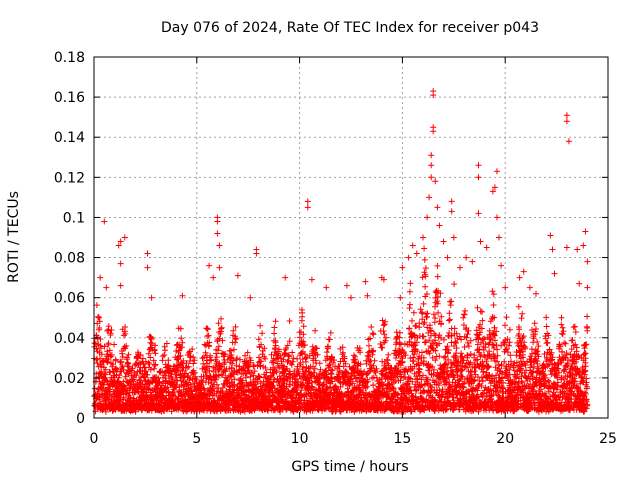 This screenshot has height=480, width=640. I want to click on x-tick-label: 20, so click(505, 439).